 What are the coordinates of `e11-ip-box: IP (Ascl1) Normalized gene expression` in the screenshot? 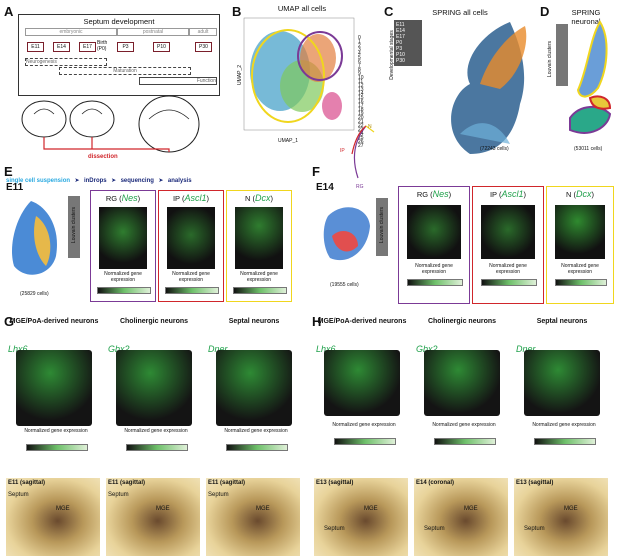 It's located at (191, 246).